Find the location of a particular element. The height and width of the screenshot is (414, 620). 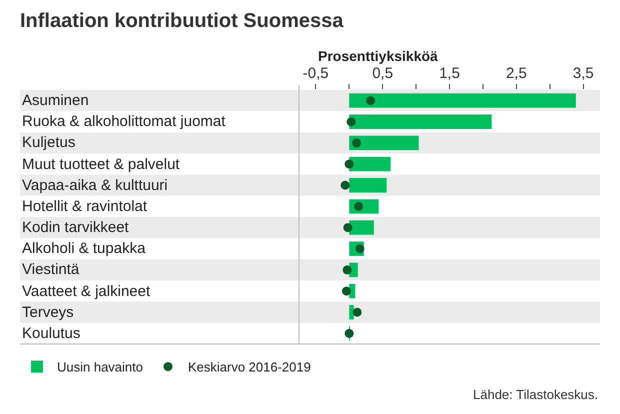

legend-label: Keskiarvo 2016-2019 is located at coordinates (249, 367).